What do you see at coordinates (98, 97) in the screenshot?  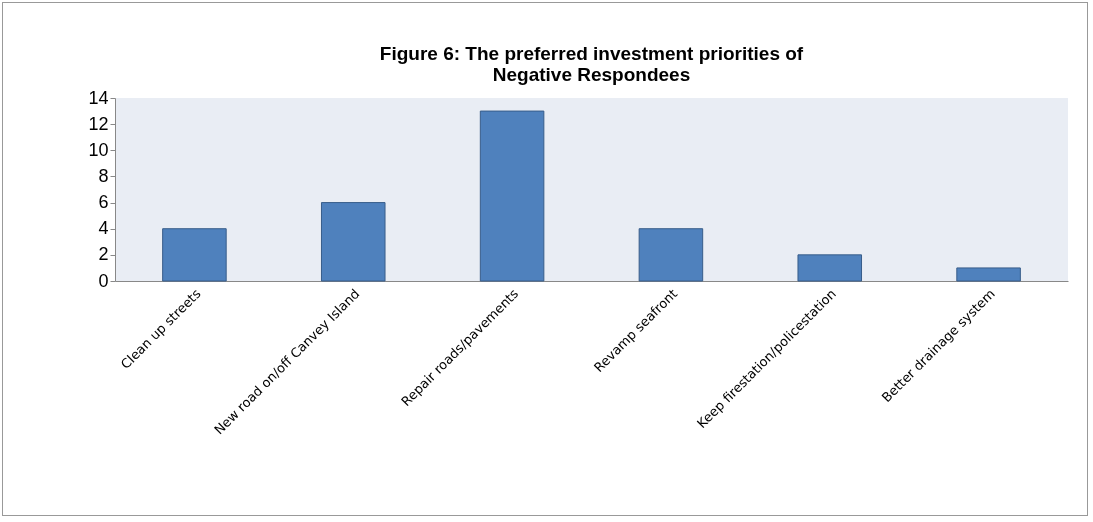 I see `y-tick-label: 14` at bounding box center [98, 97].